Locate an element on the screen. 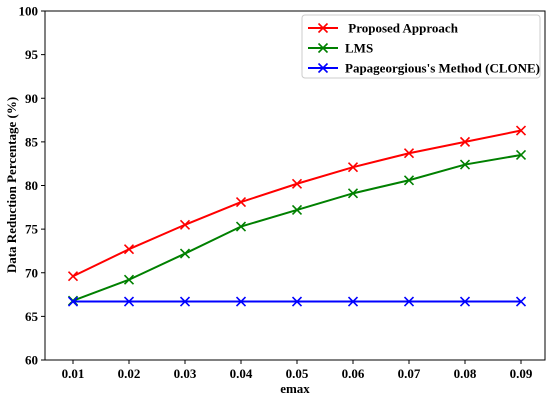 The height and width of the screenshot is (401, 550). y-axis: 60 65 70 75 80 85 90 95 100 is located at coordinates (32, 186).